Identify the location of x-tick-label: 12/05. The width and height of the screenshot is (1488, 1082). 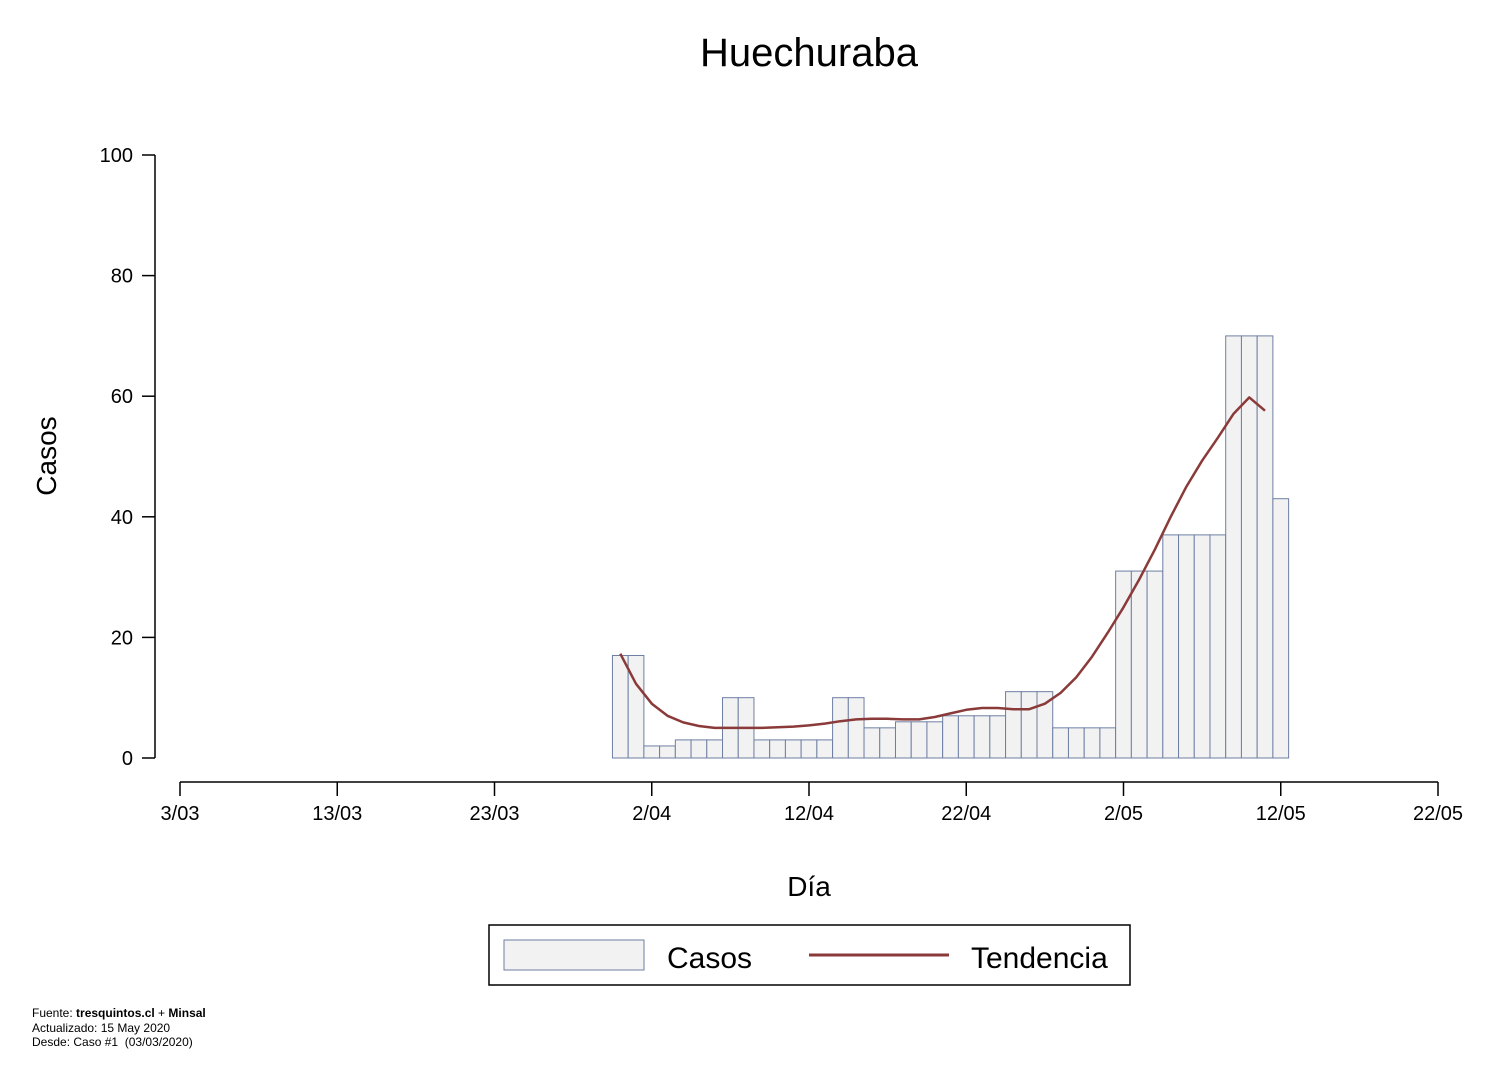
(1281, 814).